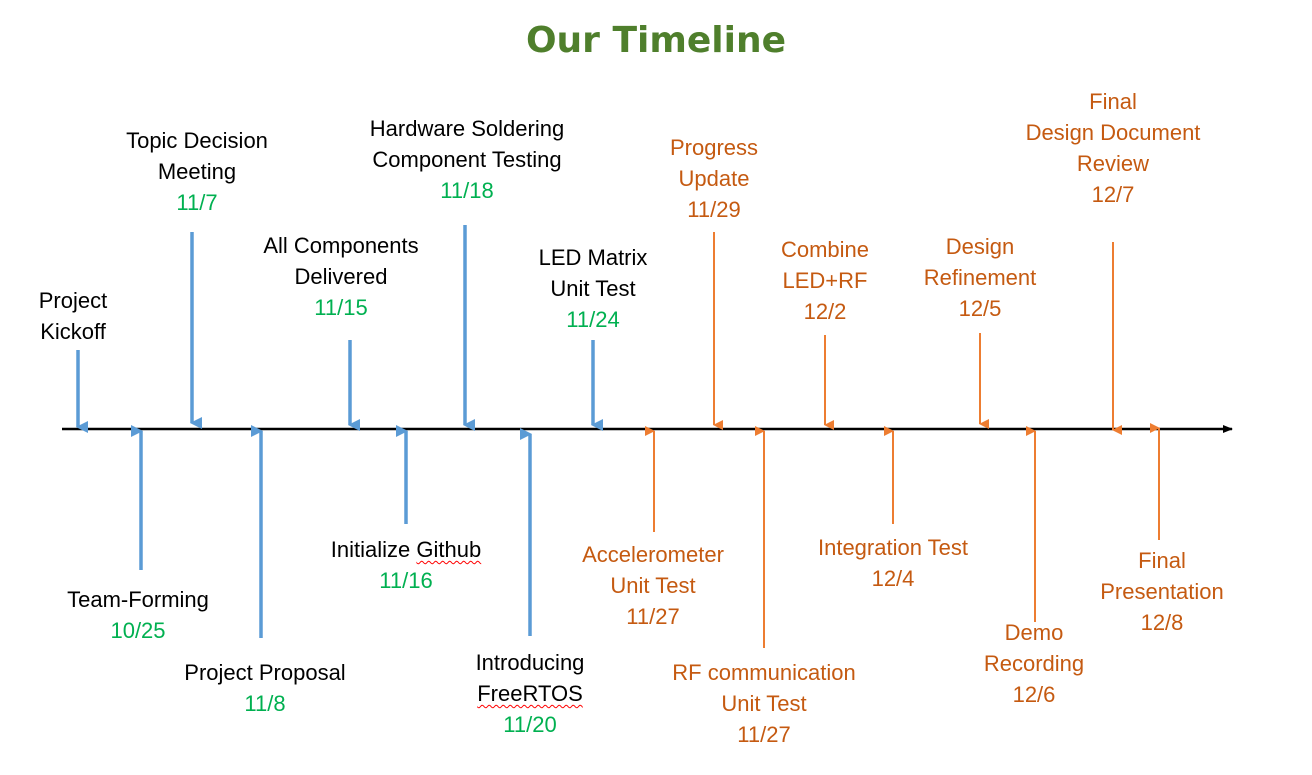 The image size is (1312, 775). I want to click on event-title-line: Design Document, so click(1113, 132).